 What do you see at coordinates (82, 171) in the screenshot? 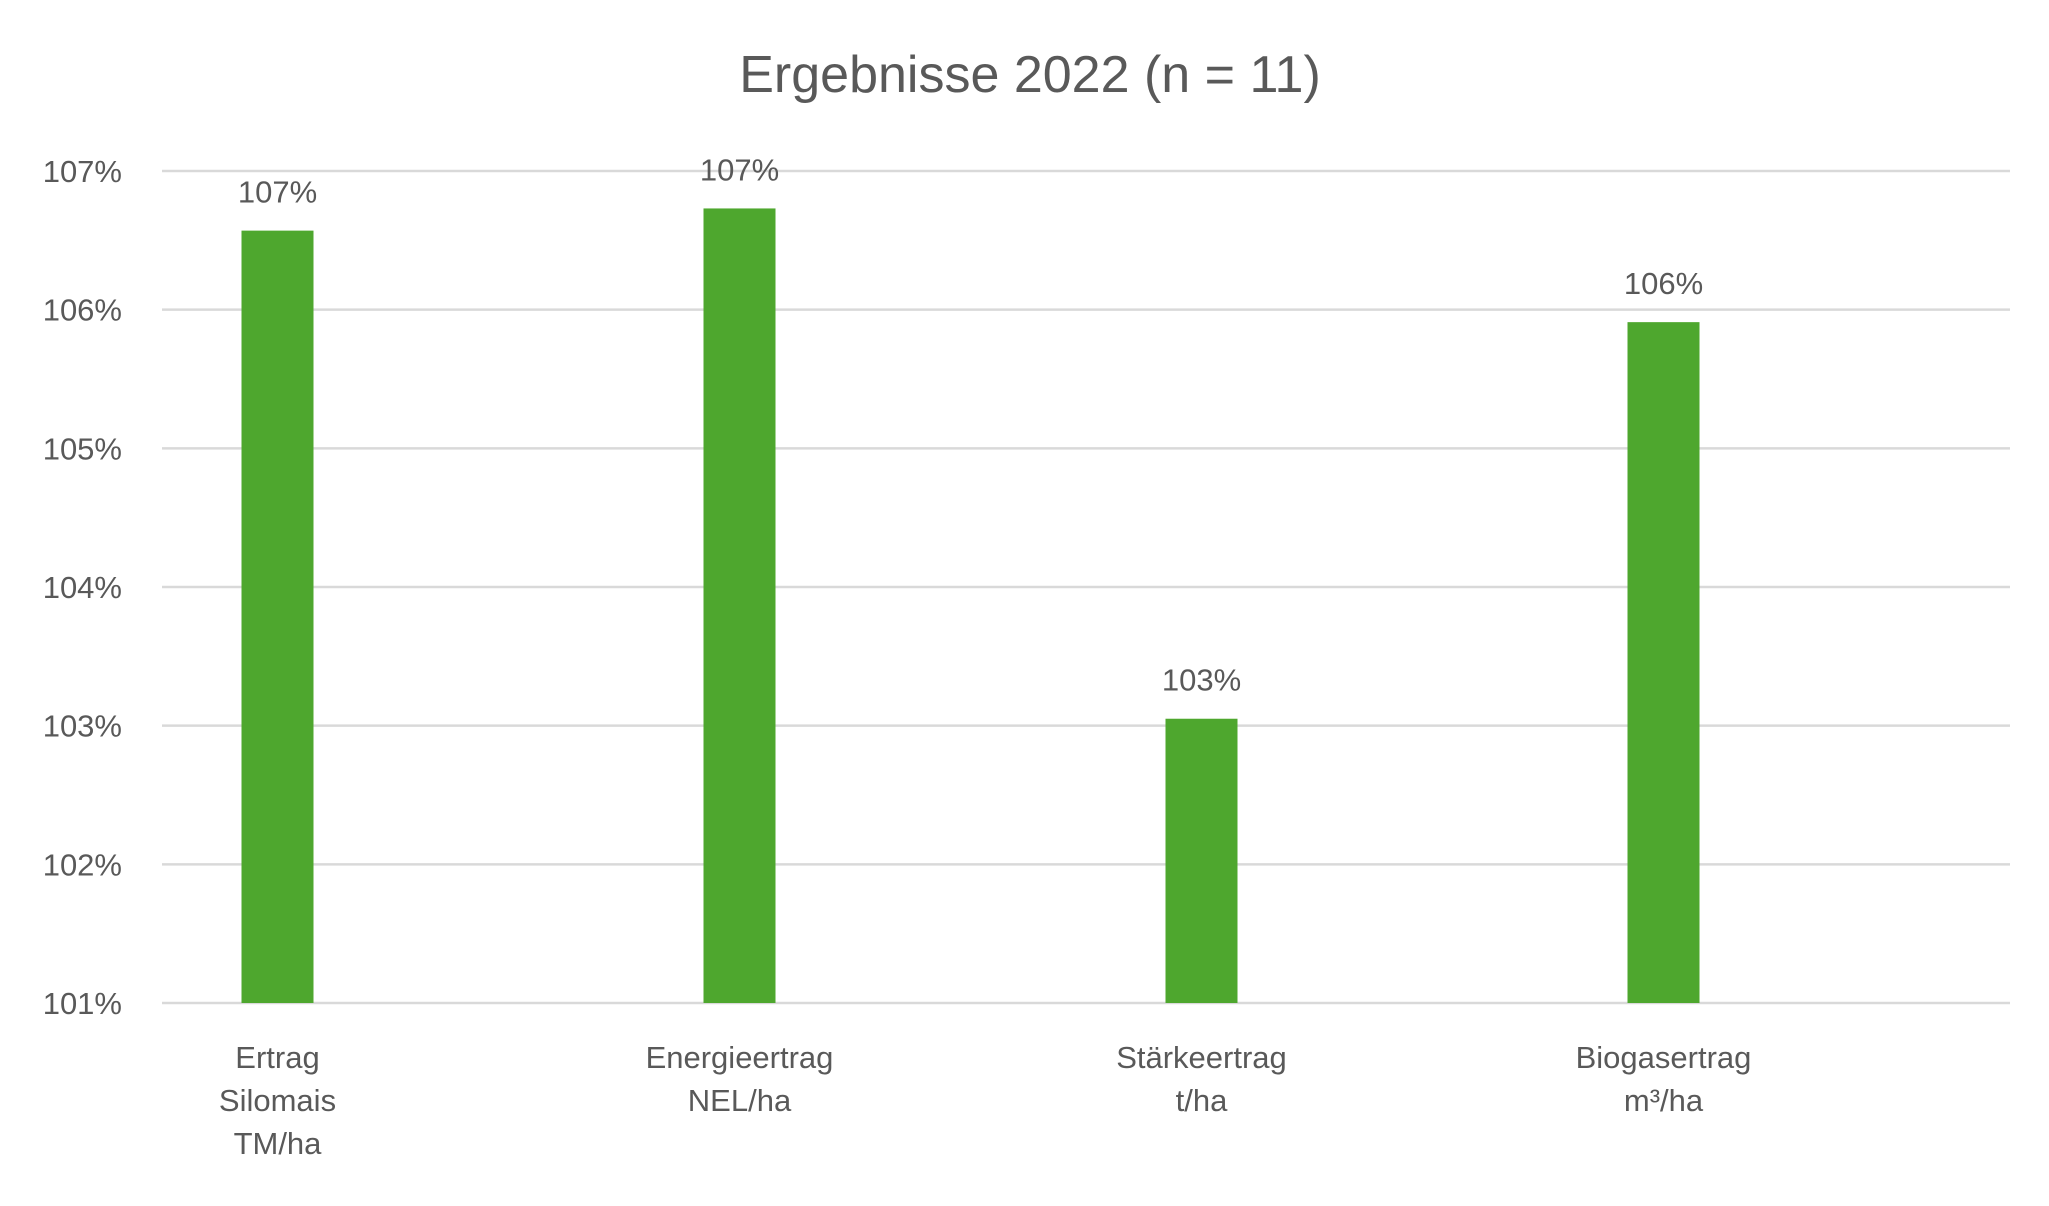
I see `y-tick-label: 107%` at bounding box center [82, 171].